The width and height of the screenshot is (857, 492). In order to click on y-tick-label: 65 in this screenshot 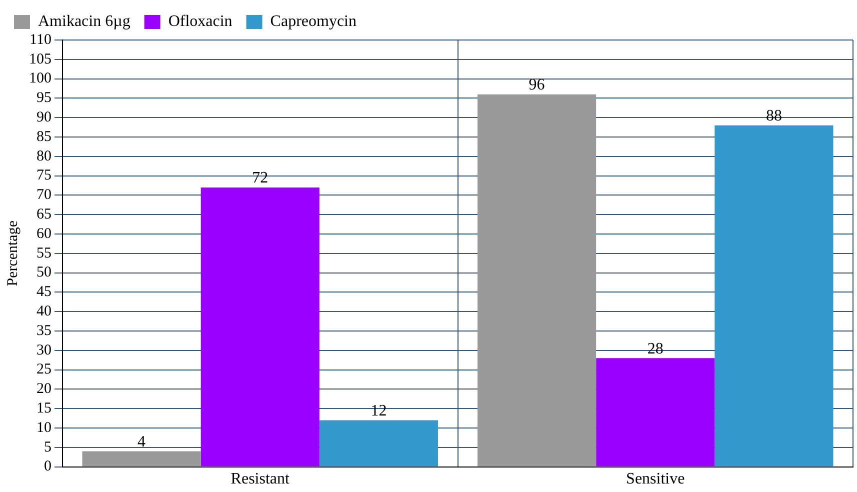, I will do `click(44, 214)`.